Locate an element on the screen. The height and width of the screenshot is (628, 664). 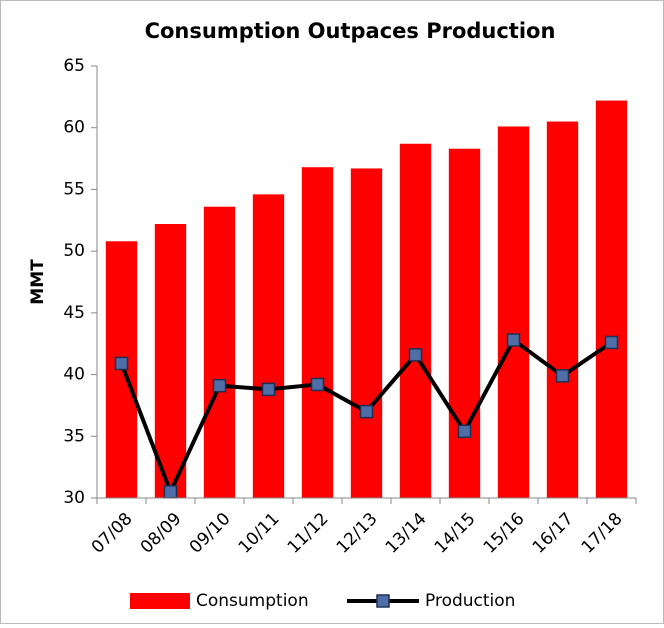
y-axis-label: MMT is located at coordinates (38, 282).